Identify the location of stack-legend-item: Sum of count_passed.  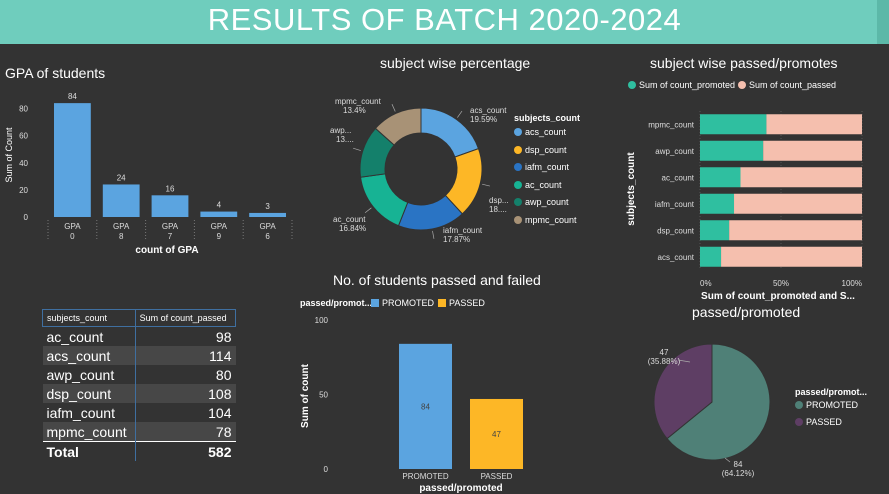
(787, 85).